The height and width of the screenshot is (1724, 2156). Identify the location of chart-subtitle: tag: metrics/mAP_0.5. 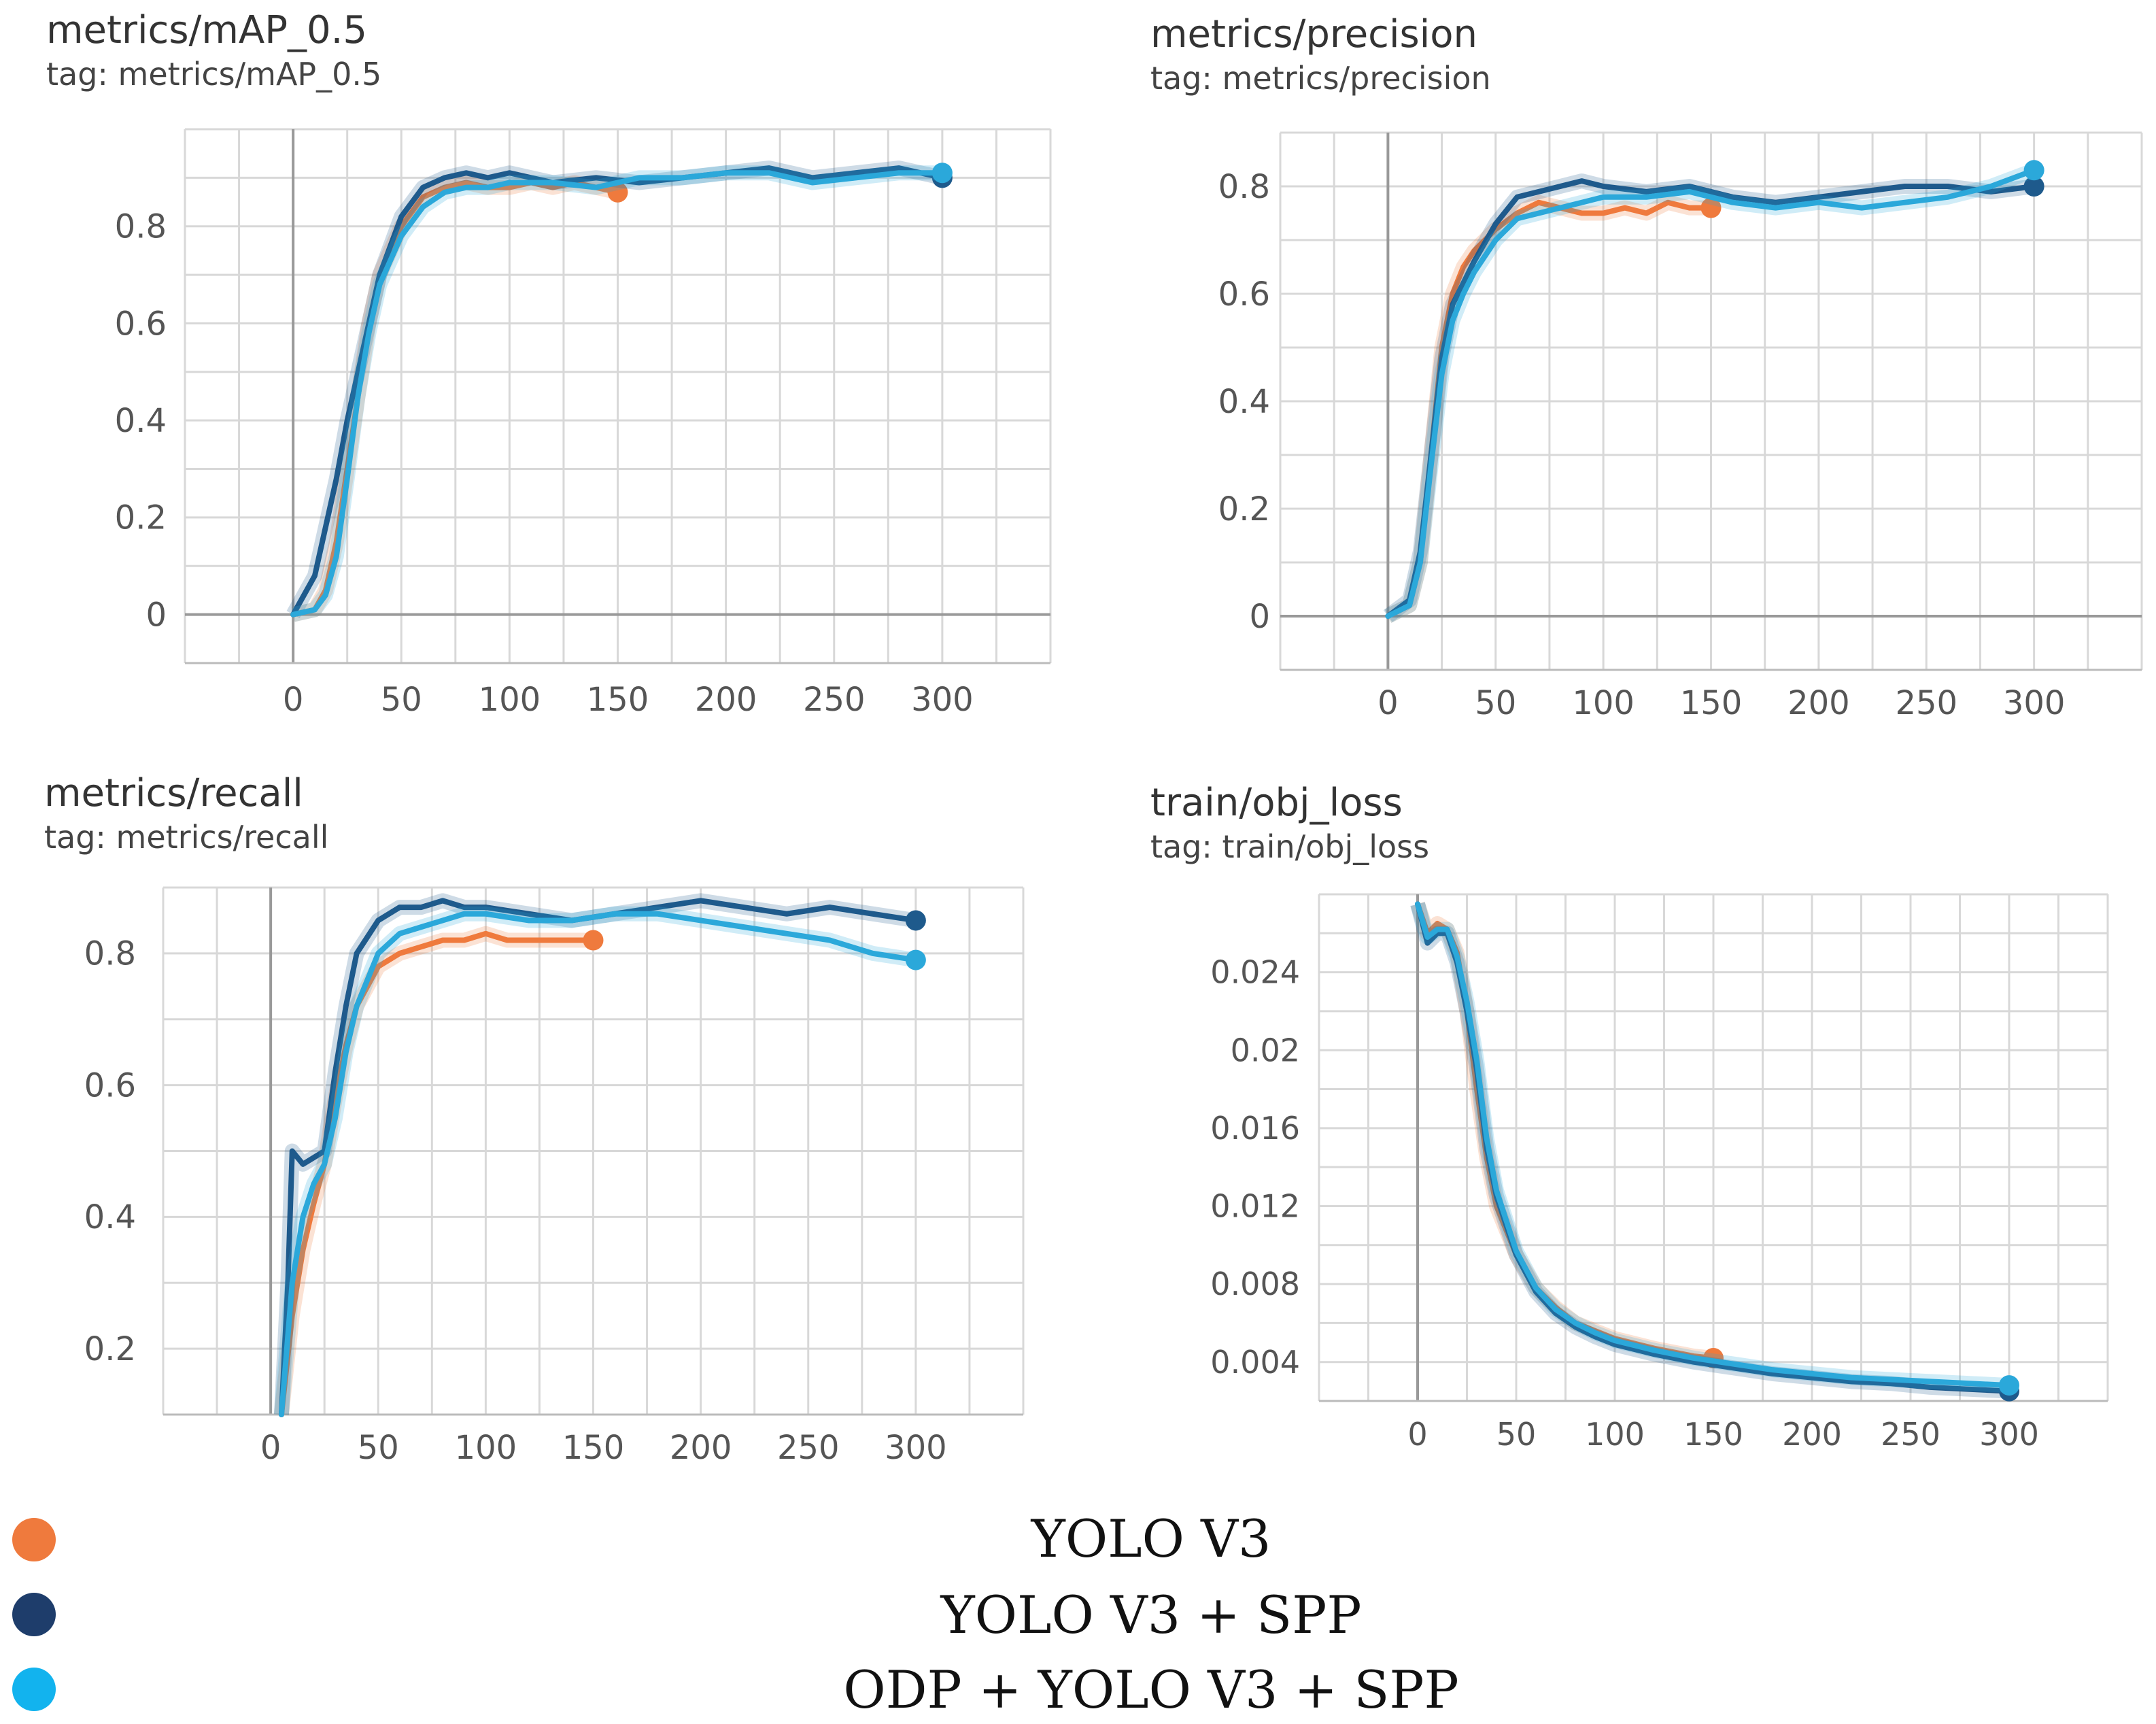
(214, 74).